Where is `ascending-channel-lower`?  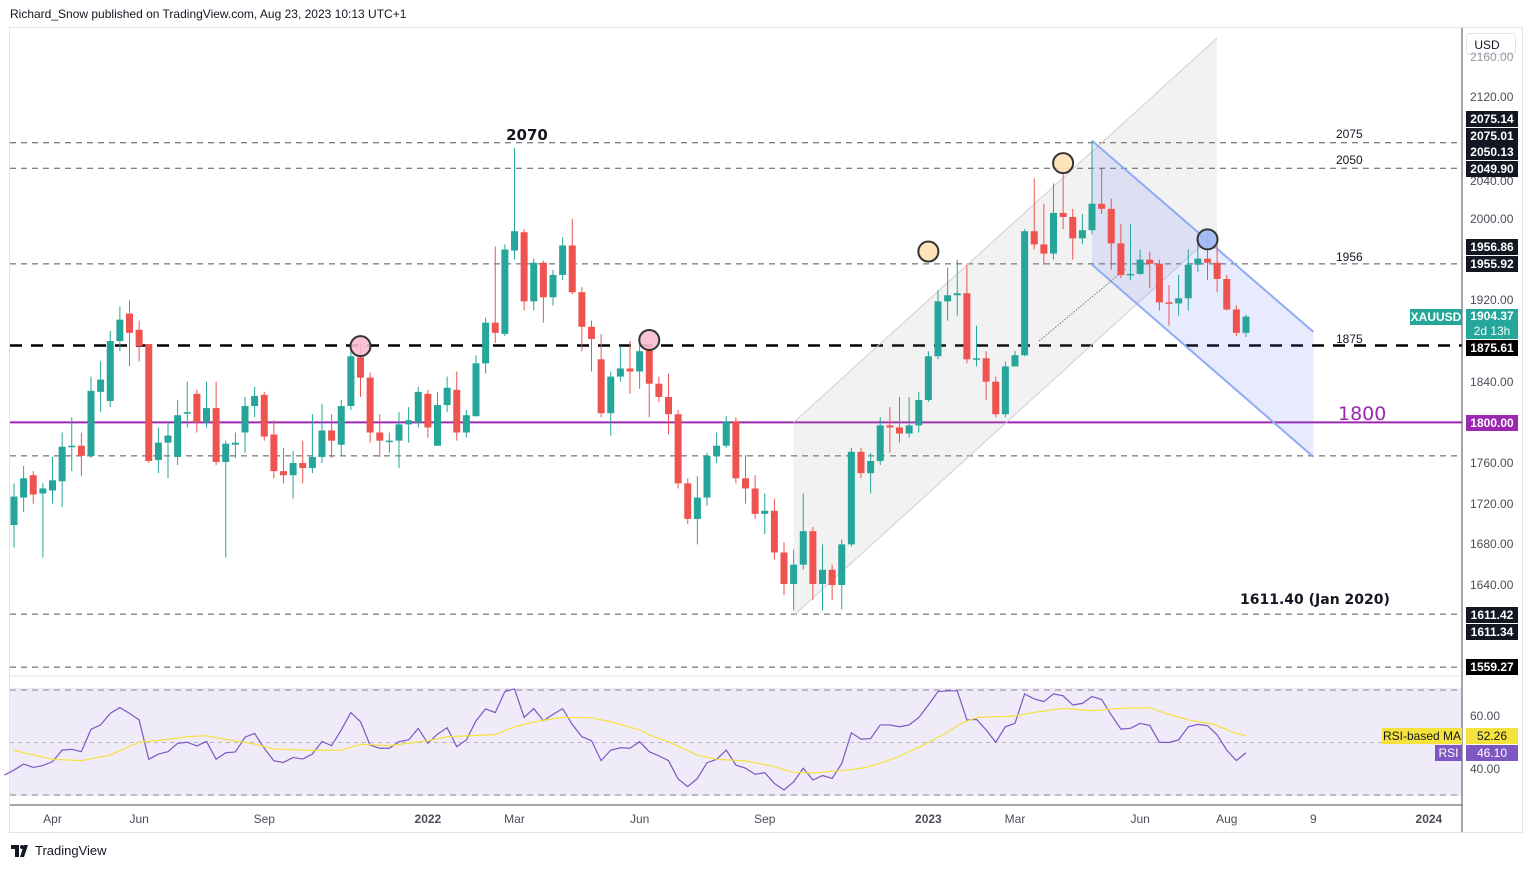 ascending-channel-lower is located at coordinates (1005, 423).